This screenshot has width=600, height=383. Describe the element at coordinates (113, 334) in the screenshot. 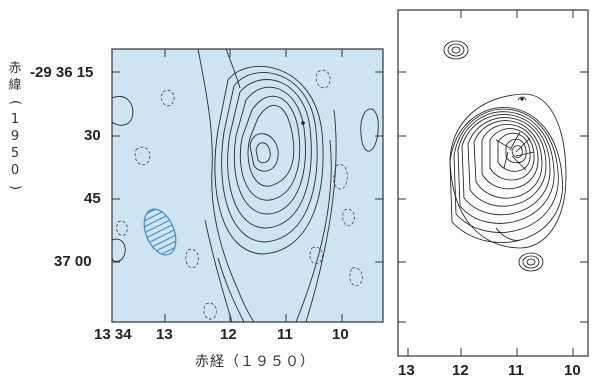

I see `x-tick-label-1: 13 34` at that location.